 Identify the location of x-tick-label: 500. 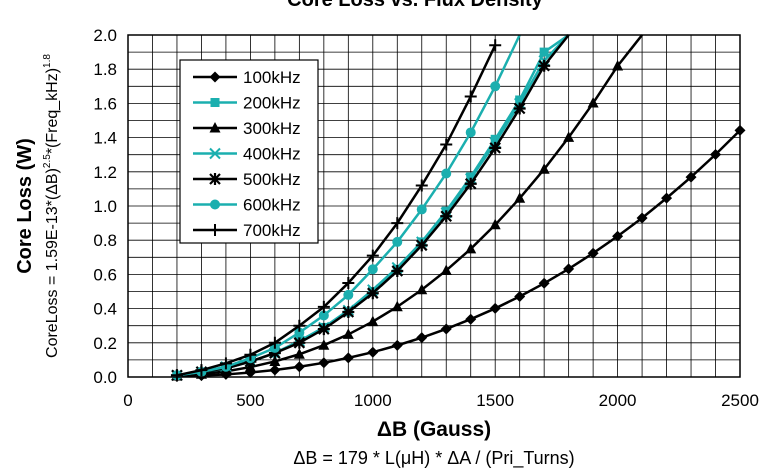
(250, 400).